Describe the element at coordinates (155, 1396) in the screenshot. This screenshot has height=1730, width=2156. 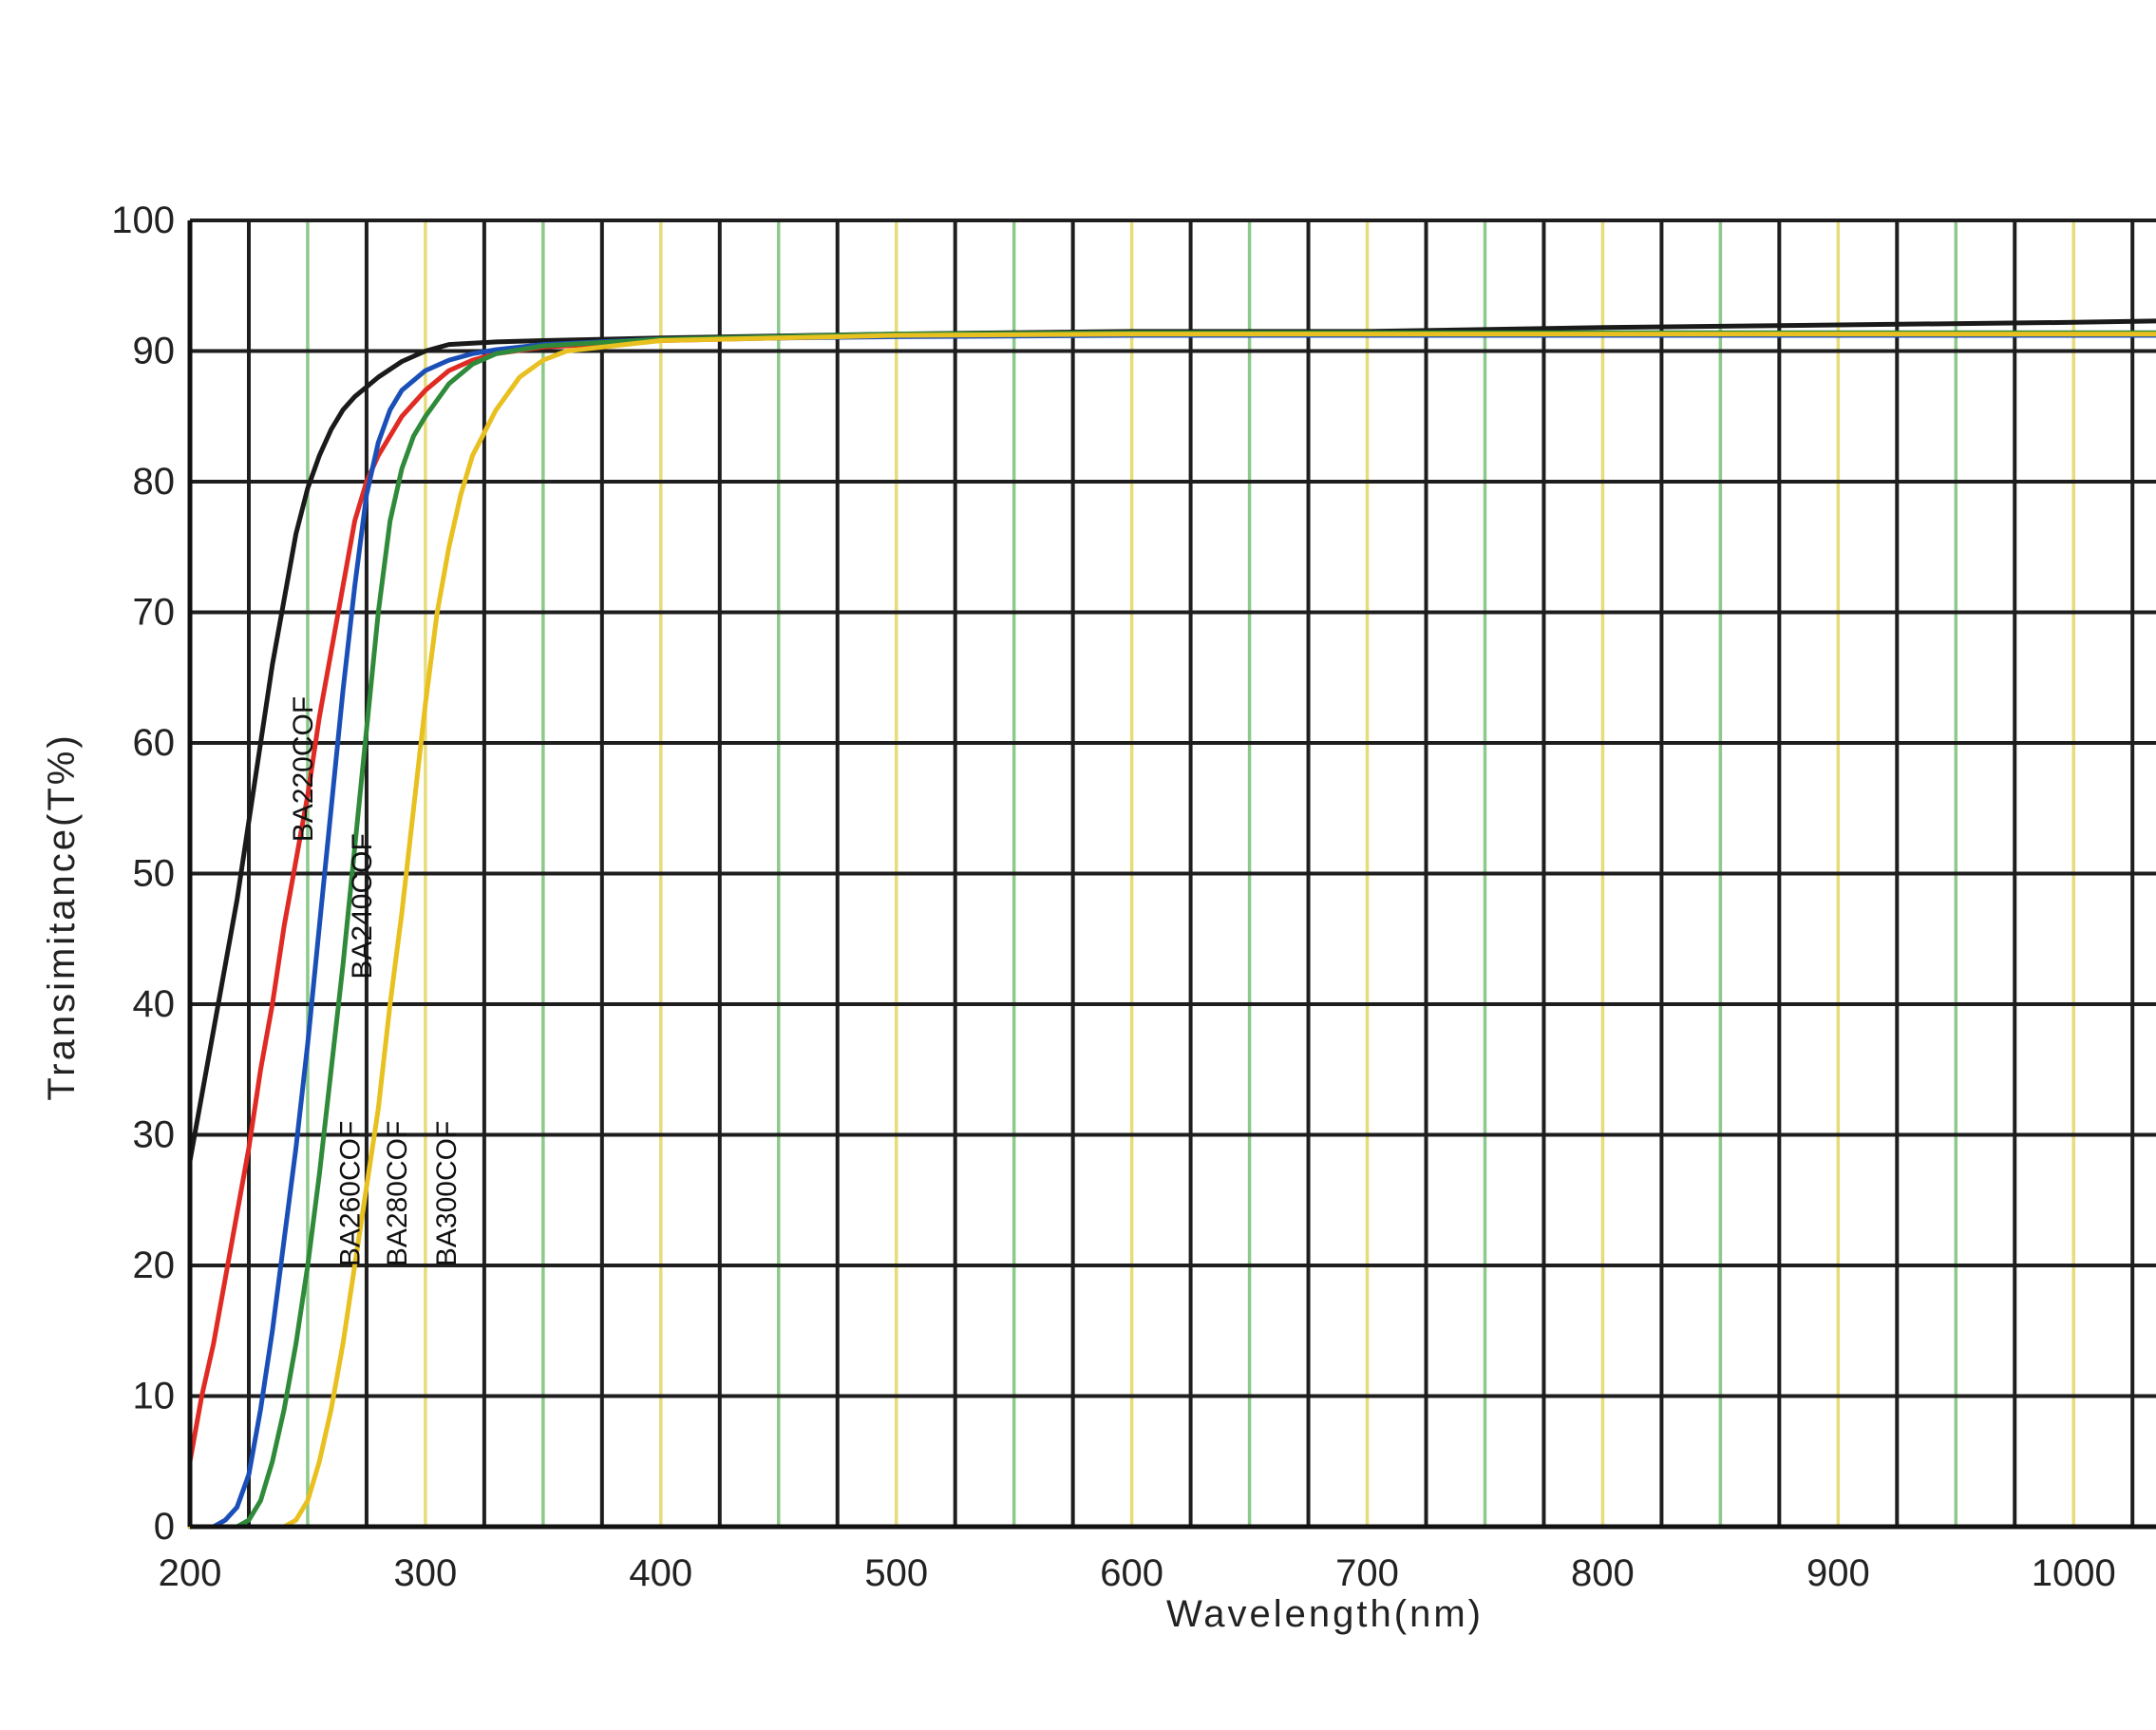
I see `y-tick-label: 10` at that location.